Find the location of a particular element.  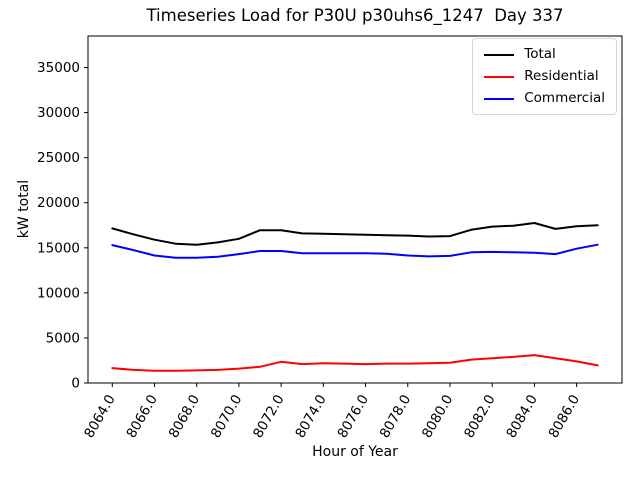

x-tick-label: 8082.0 is located at coordinates (479, 416).